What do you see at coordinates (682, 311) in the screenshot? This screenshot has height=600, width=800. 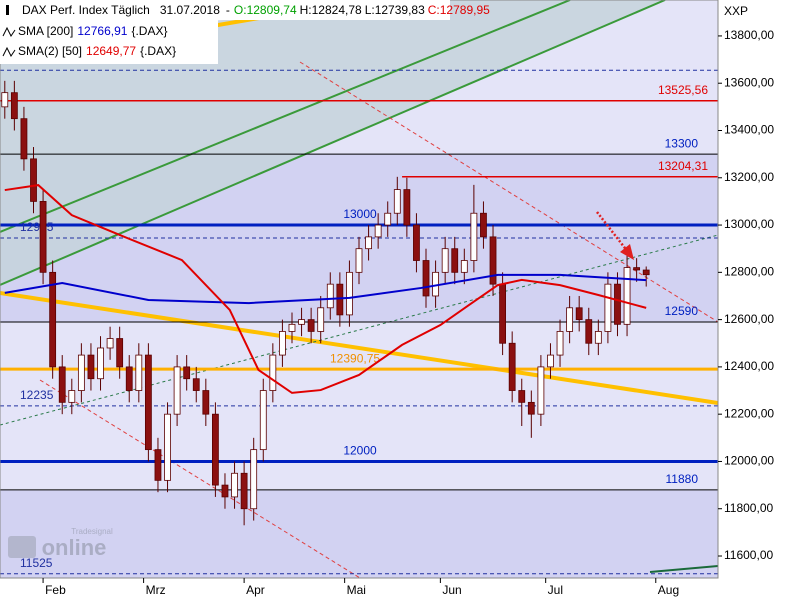 I see `level-label: 12590` at bounding box center [682, 311].